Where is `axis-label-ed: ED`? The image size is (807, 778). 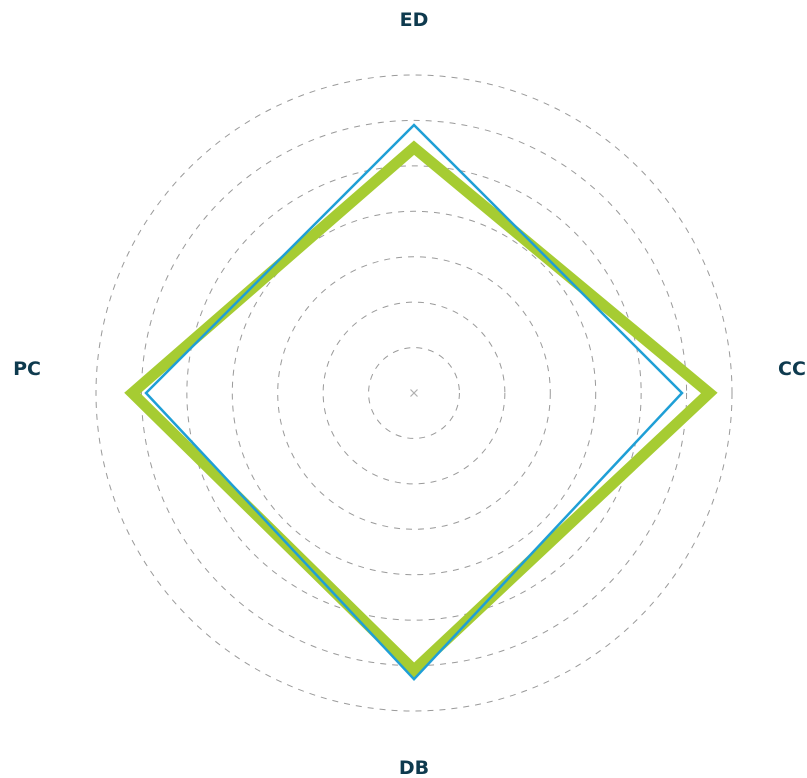 axis-label-ed: ED is located at coordinates (414, 20).